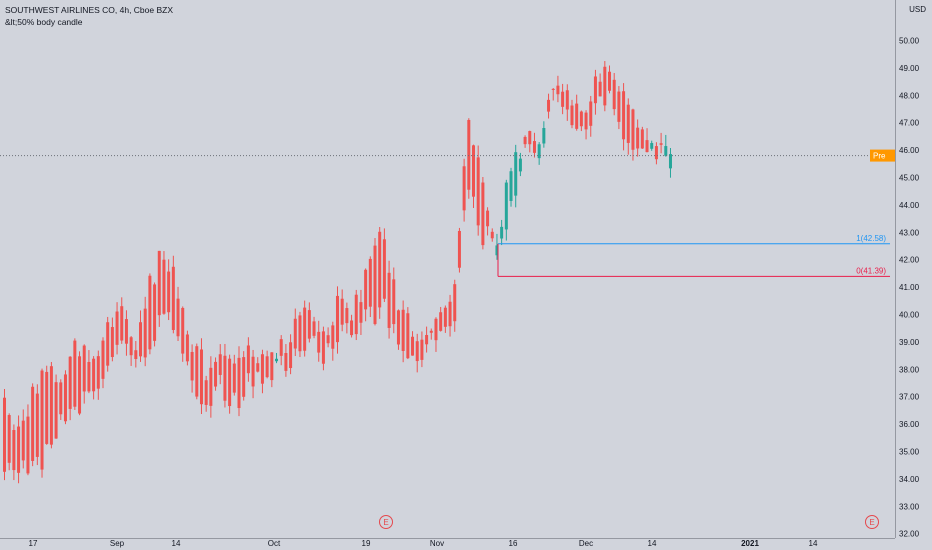  Describe the element at coordinates (437, 543) in the screenshot. I see `x-tick-label: Nov` at that location.